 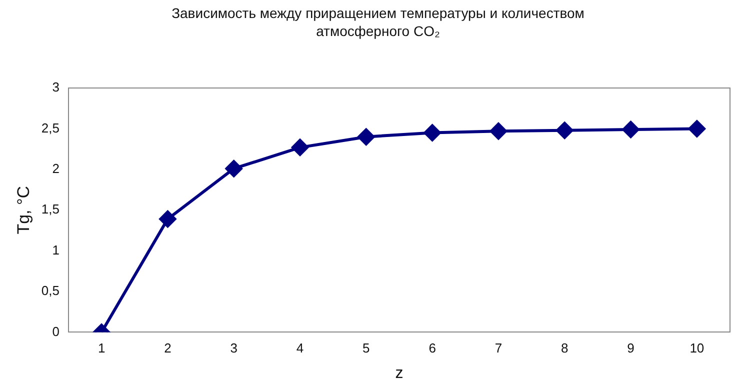 What do you see at coordinates (56, 168) in the screenshot?
I see `y-tick-label: 2` at bounding box center [56, 168].